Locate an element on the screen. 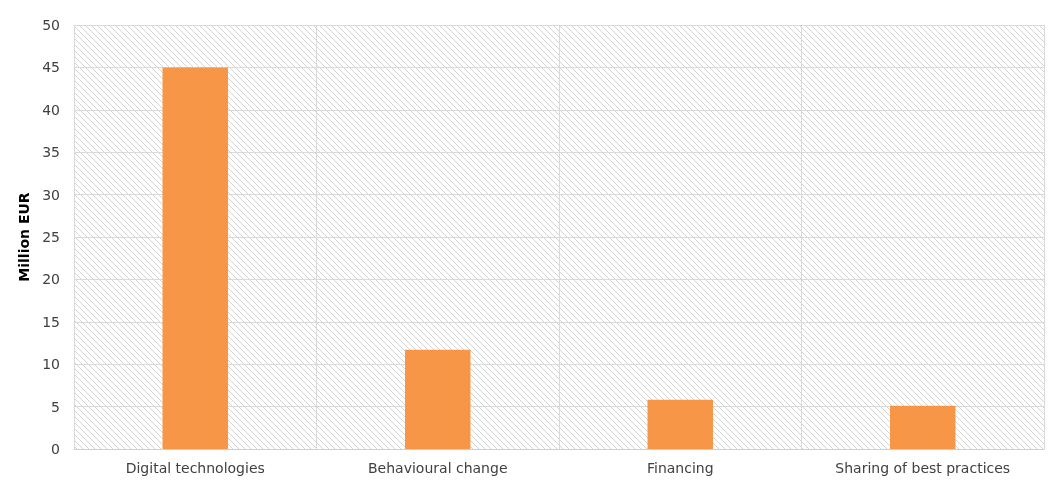 The image size is (1062, 486). y-tick-label: 25 is located at coordinates (51, 237).